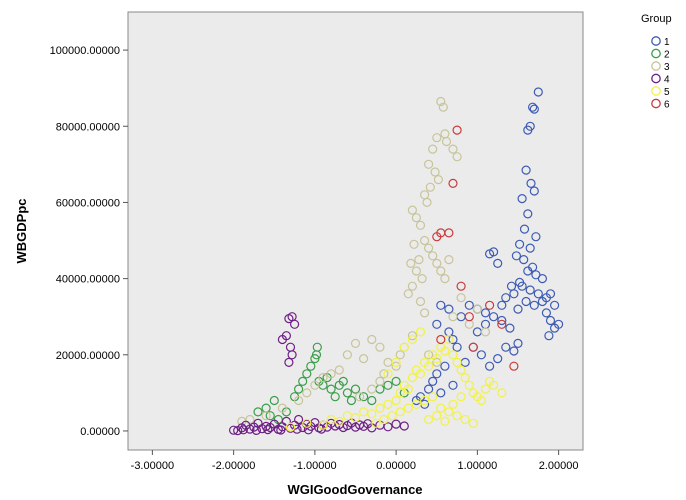 This screenshot has height=500, width=686. I want to click on y-tick-label: 0.00000, so click(100, 432).